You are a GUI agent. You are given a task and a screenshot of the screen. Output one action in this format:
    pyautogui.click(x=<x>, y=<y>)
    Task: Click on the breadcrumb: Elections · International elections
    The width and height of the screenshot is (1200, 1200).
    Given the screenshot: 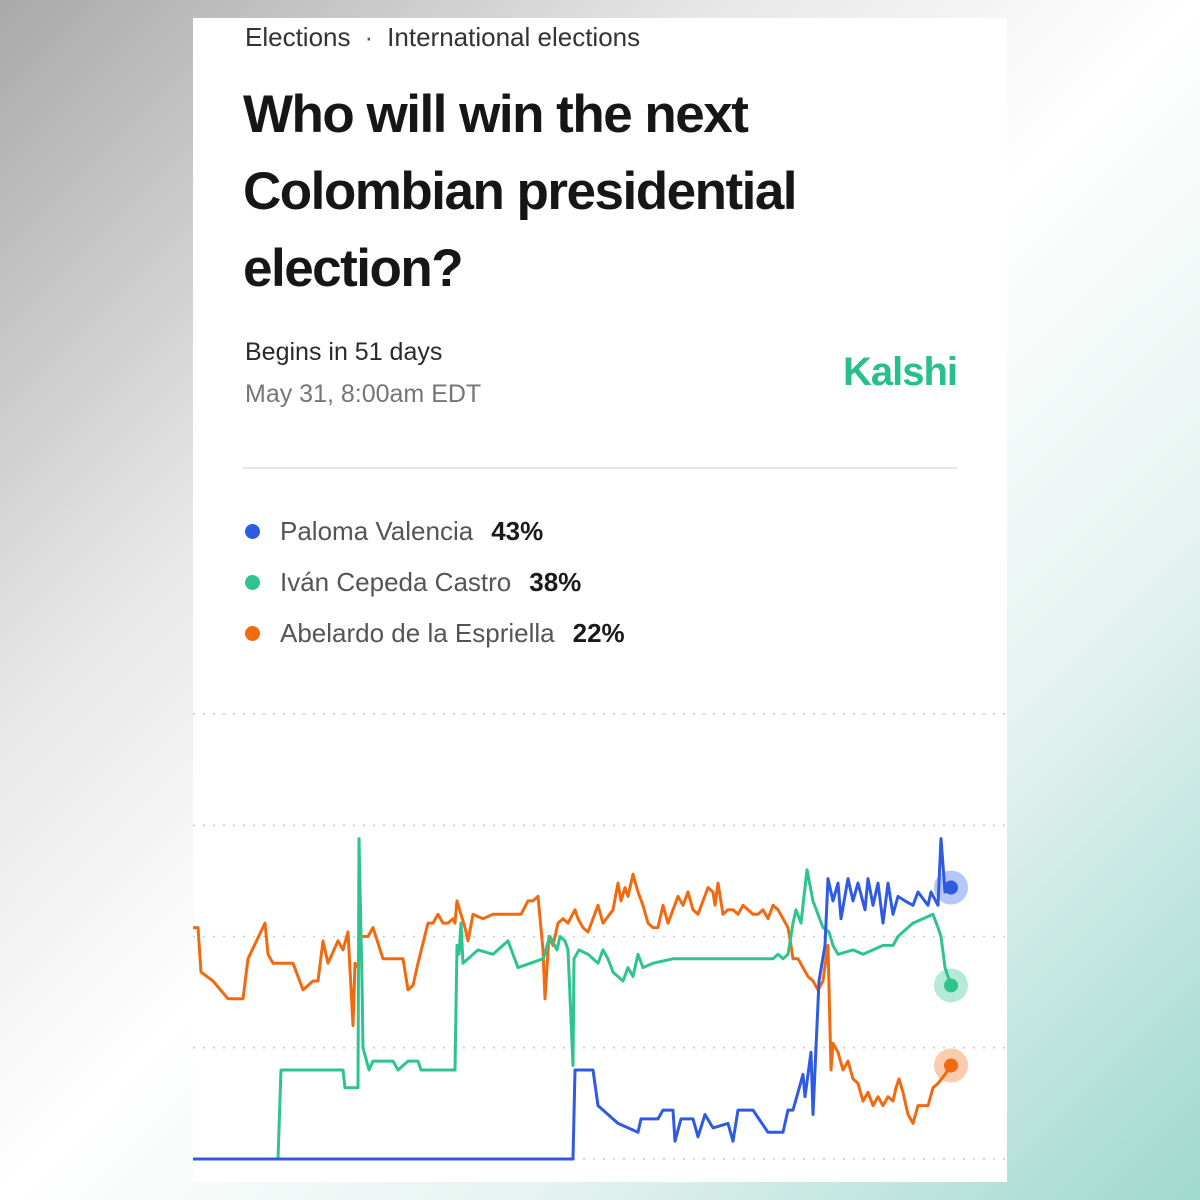 What is the action you would take?
    pyautogui.click(x=442, y=37)
    